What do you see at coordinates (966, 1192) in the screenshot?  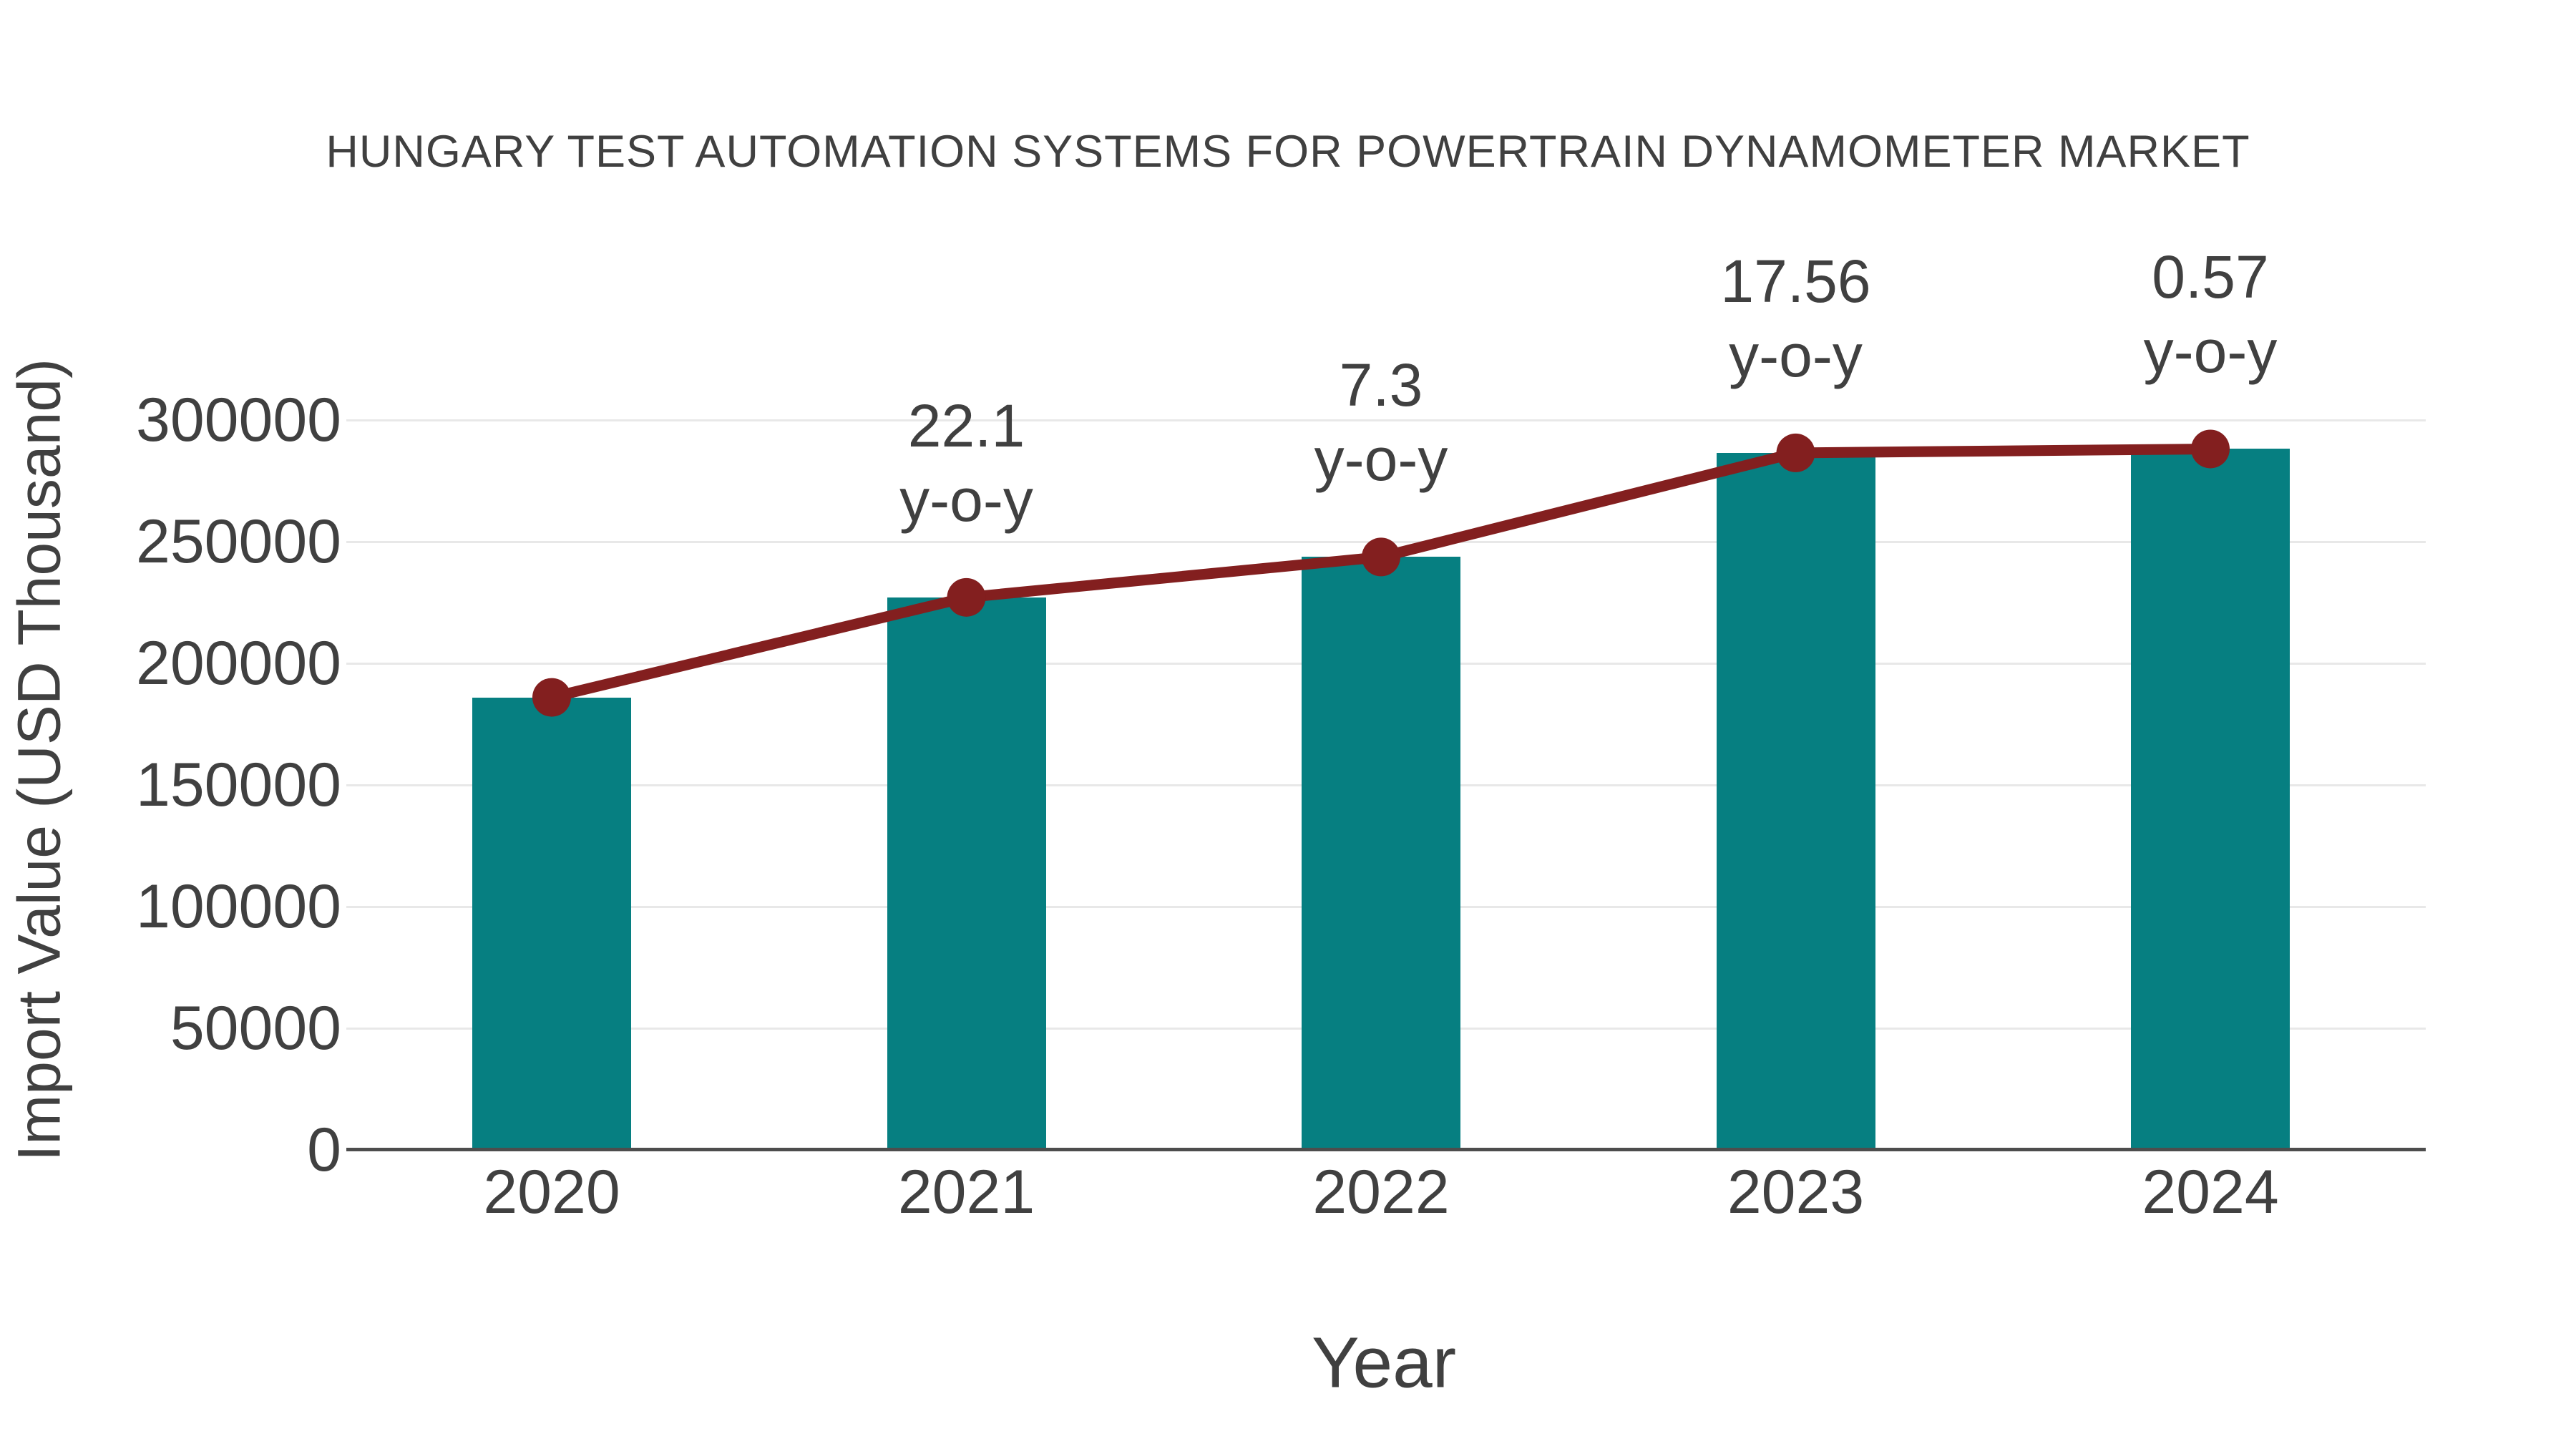 I see `x-tick-label-2021: 2021` at bounding box center [966, 1192].